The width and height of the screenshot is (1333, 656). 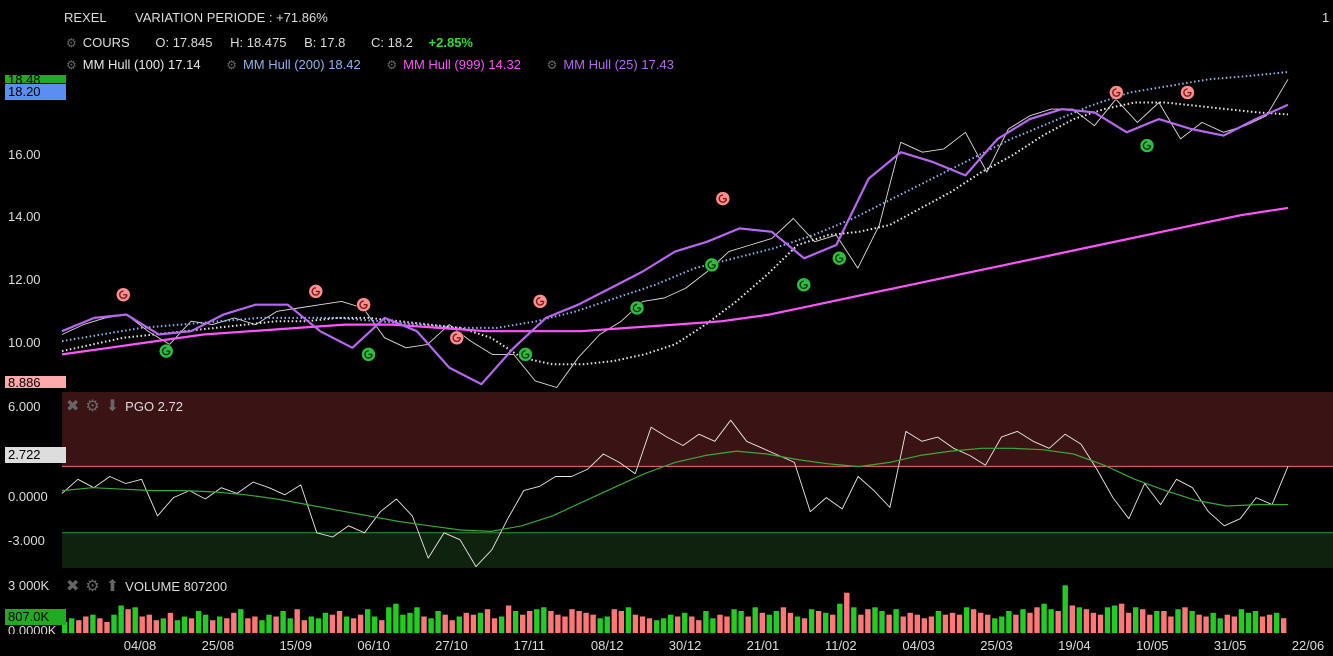 I want to click on low-label: B:, so click(x=310, y=42).